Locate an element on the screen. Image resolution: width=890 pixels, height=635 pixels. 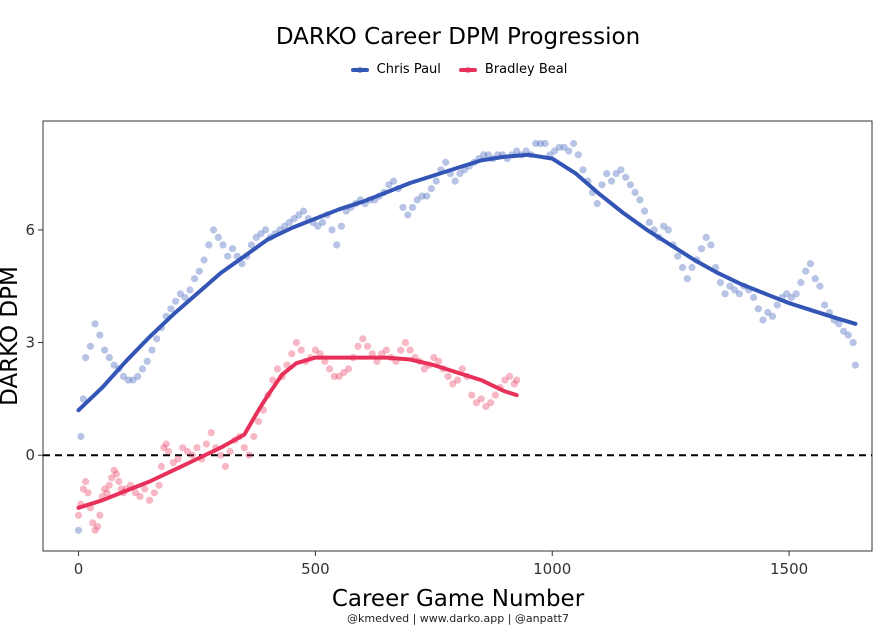
legend-key-bradley-beal is located at coordinates (468, 70).